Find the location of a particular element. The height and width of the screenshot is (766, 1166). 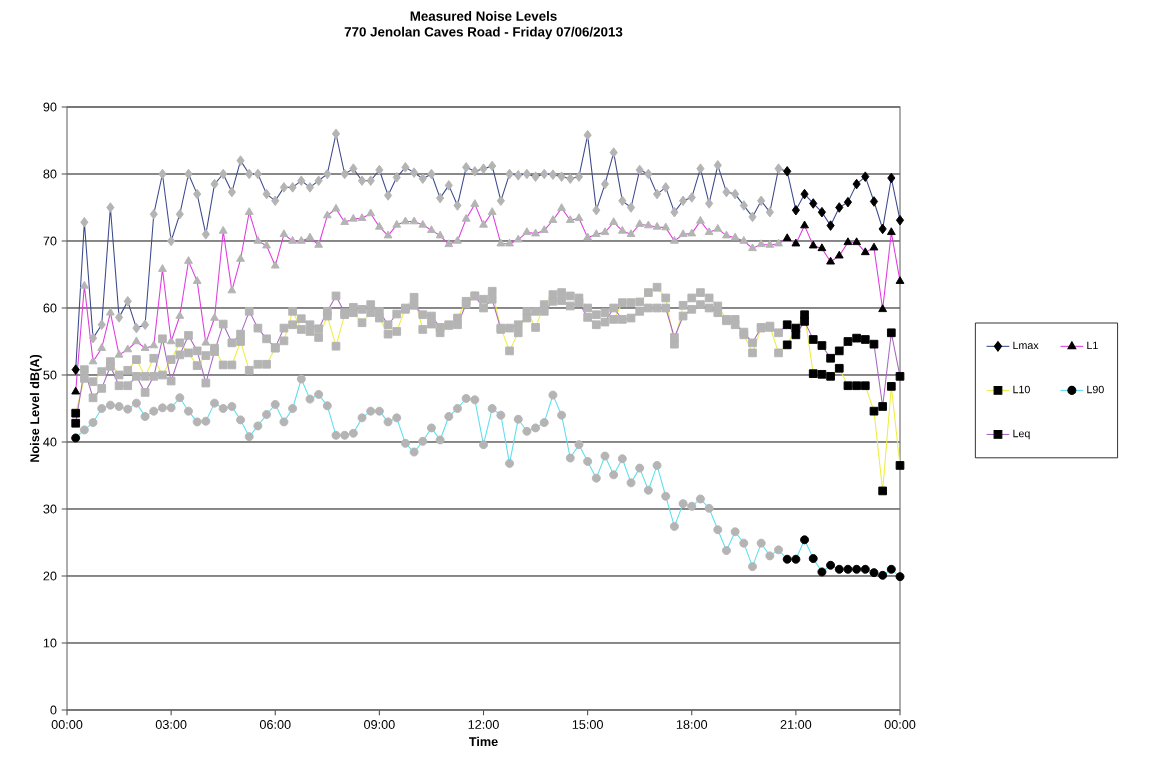

x-axis-title: Time is located at coordinates (483, 741).